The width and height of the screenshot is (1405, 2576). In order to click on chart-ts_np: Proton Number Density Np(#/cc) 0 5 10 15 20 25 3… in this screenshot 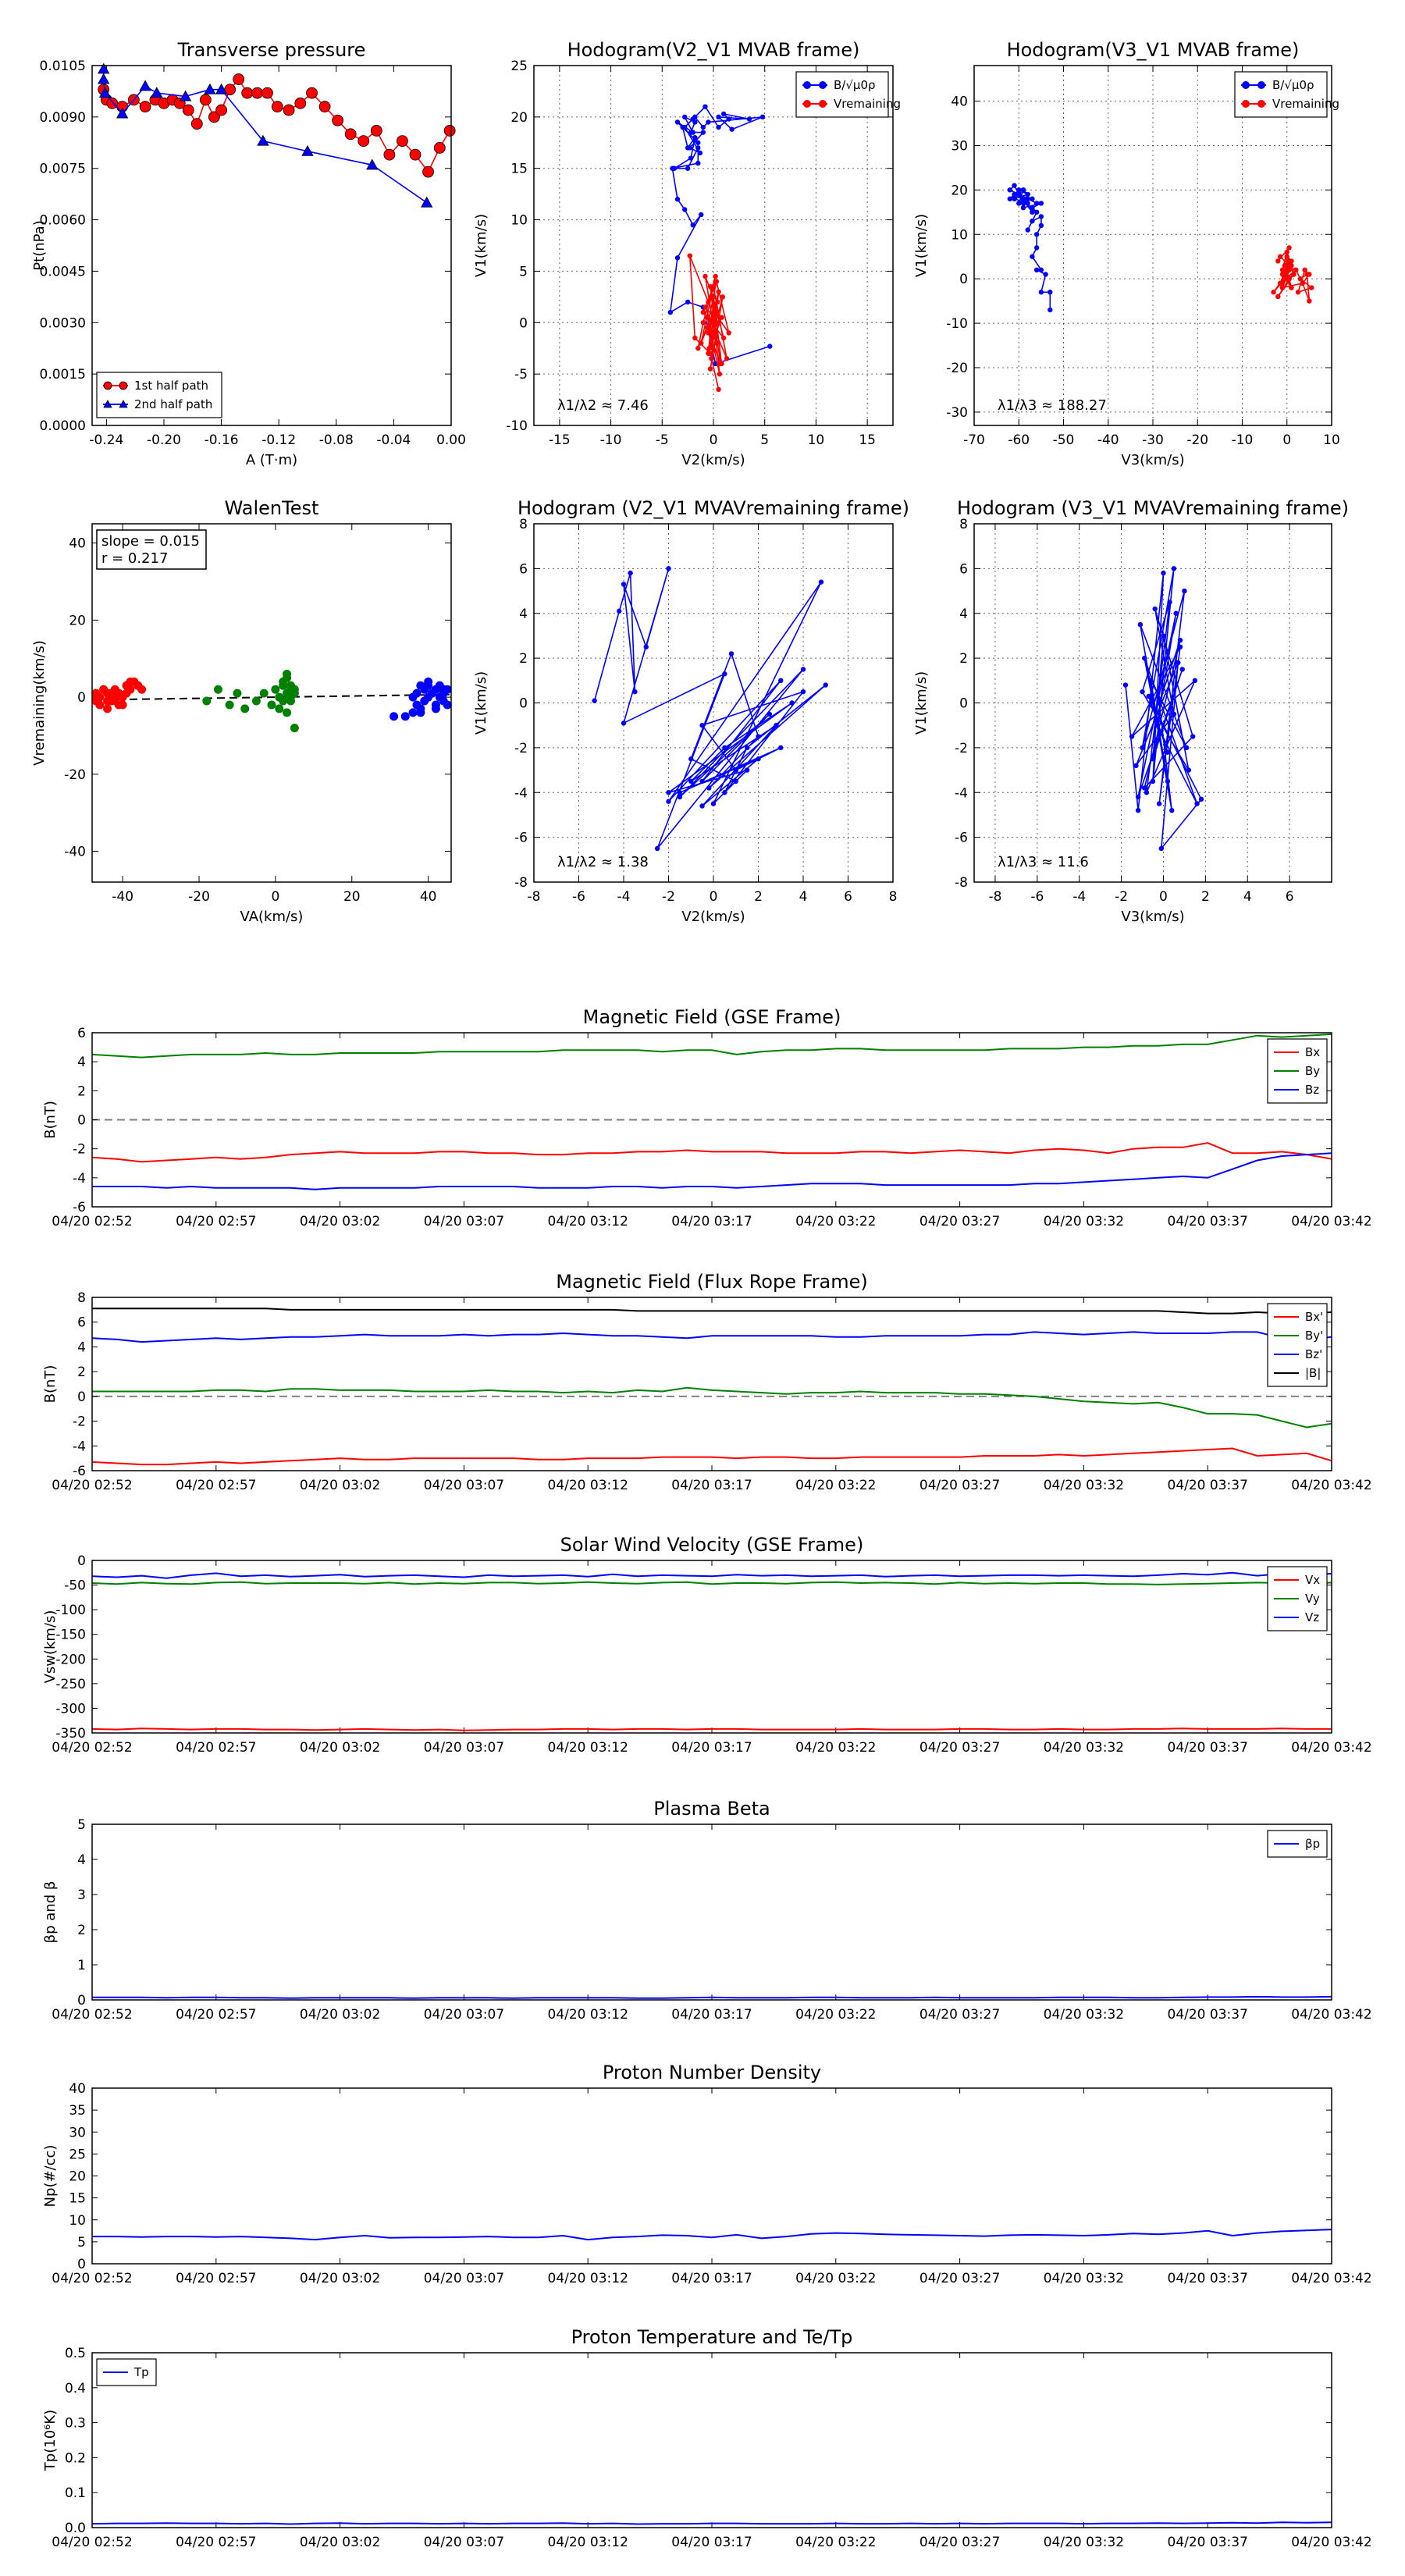, I will do `click(707, 2174)`.